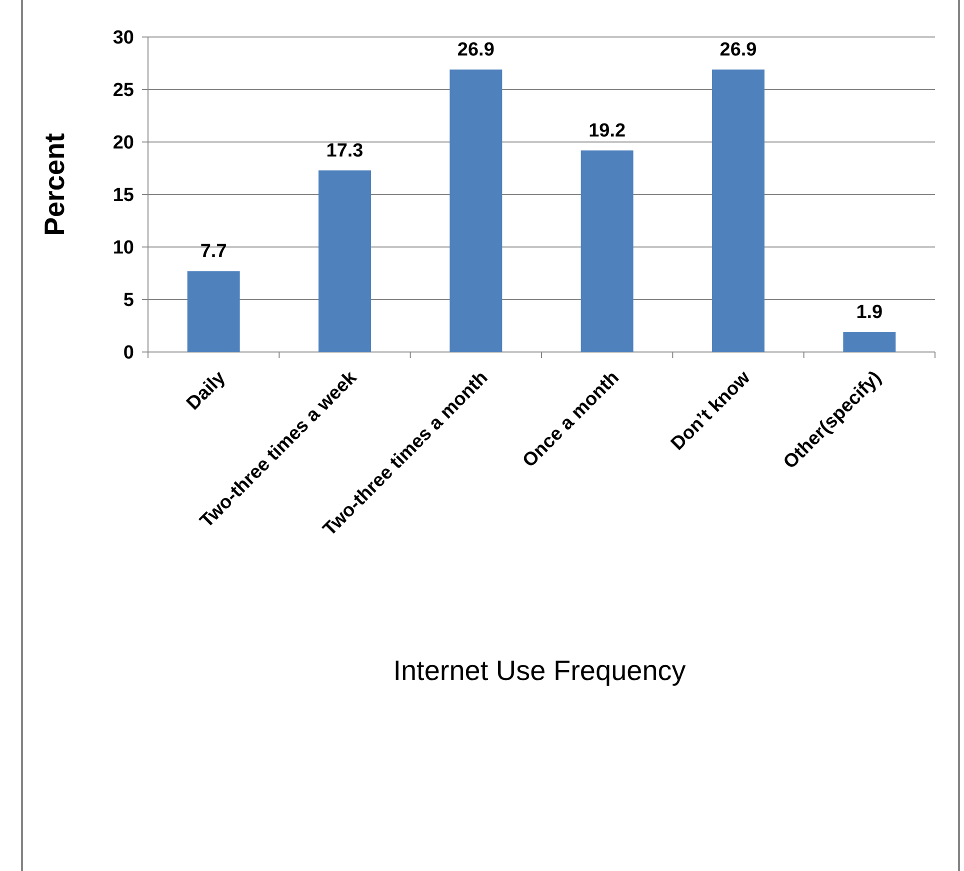 Image resolution: width=964 pixels, height=871 pixels. I want to click on y-tick-label: 0, so click(128, 353).